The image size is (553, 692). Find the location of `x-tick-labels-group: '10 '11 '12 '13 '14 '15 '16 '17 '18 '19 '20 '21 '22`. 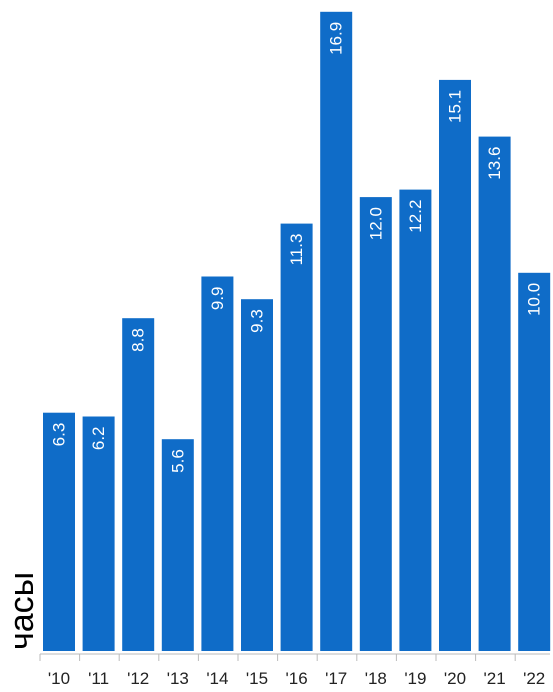

x-tick-labels-group: '10 '11 '12 '13 '14 '15 '16 '17 '18 '19 '20 '21 '22 is located at coordinates (296, 678).